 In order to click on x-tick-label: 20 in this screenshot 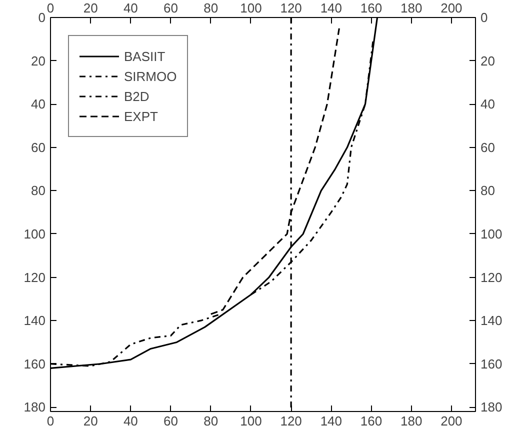, I will do `click(90, 8)`.